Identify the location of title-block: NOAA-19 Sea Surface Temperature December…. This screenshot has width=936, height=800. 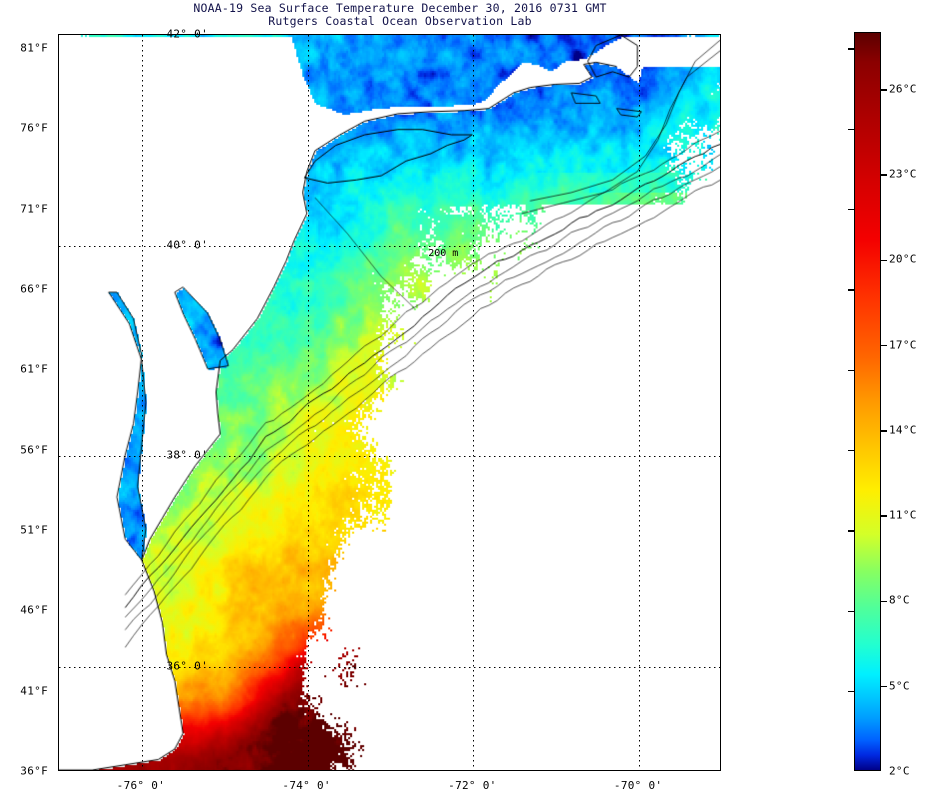
(400, 15).